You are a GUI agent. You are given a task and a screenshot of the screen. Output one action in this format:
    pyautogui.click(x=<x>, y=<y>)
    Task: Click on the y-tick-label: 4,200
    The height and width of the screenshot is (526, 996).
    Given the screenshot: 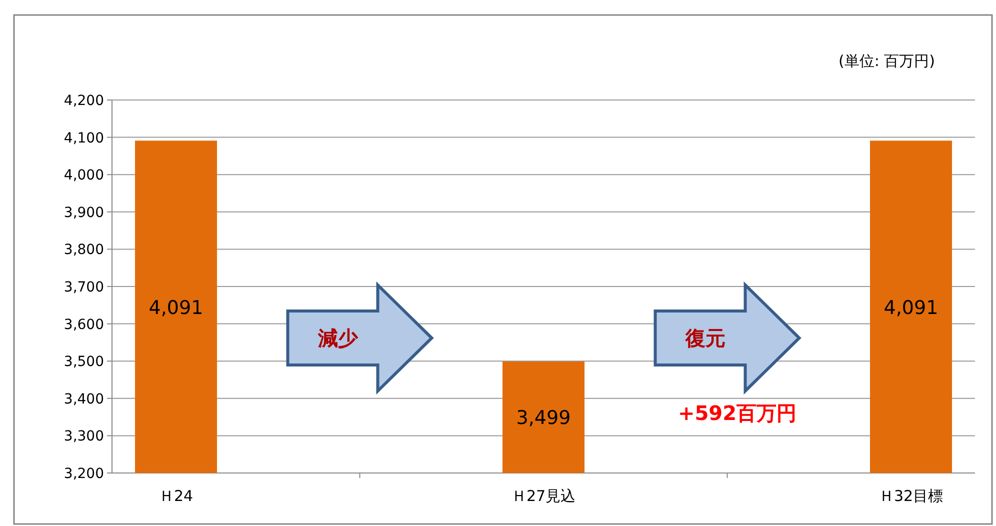 What is the action you would take?
    pyautogui.click(x=84, y=101)
    